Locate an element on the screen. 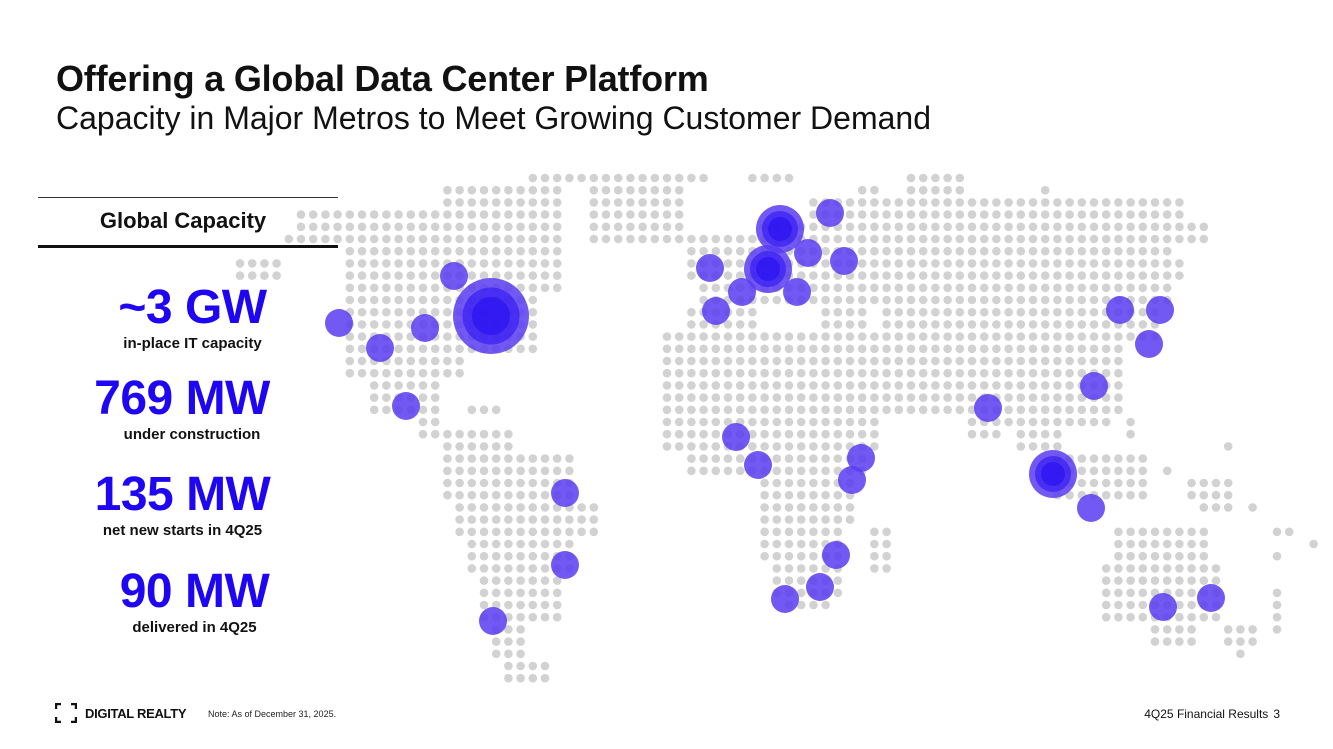  stat-net-new-starts: 135 MW net new starts in 4Q25 is located at coordinates (182, 505).